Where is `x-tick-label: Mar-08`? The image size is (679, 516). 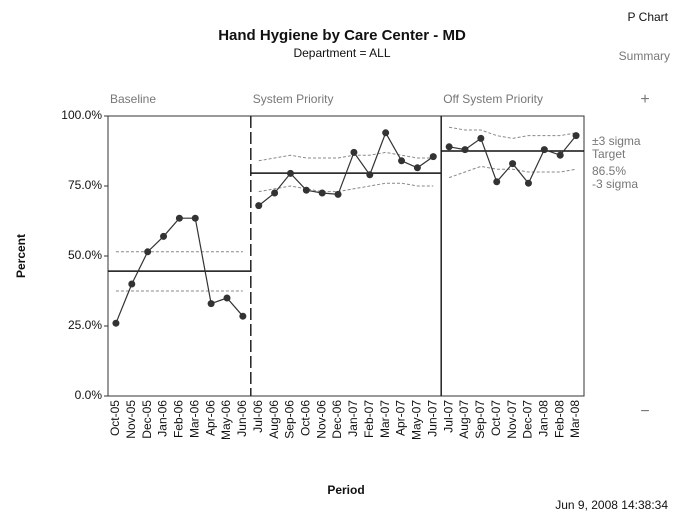
x-tick-label: Mar-08 is located at coordinates (575, 419).